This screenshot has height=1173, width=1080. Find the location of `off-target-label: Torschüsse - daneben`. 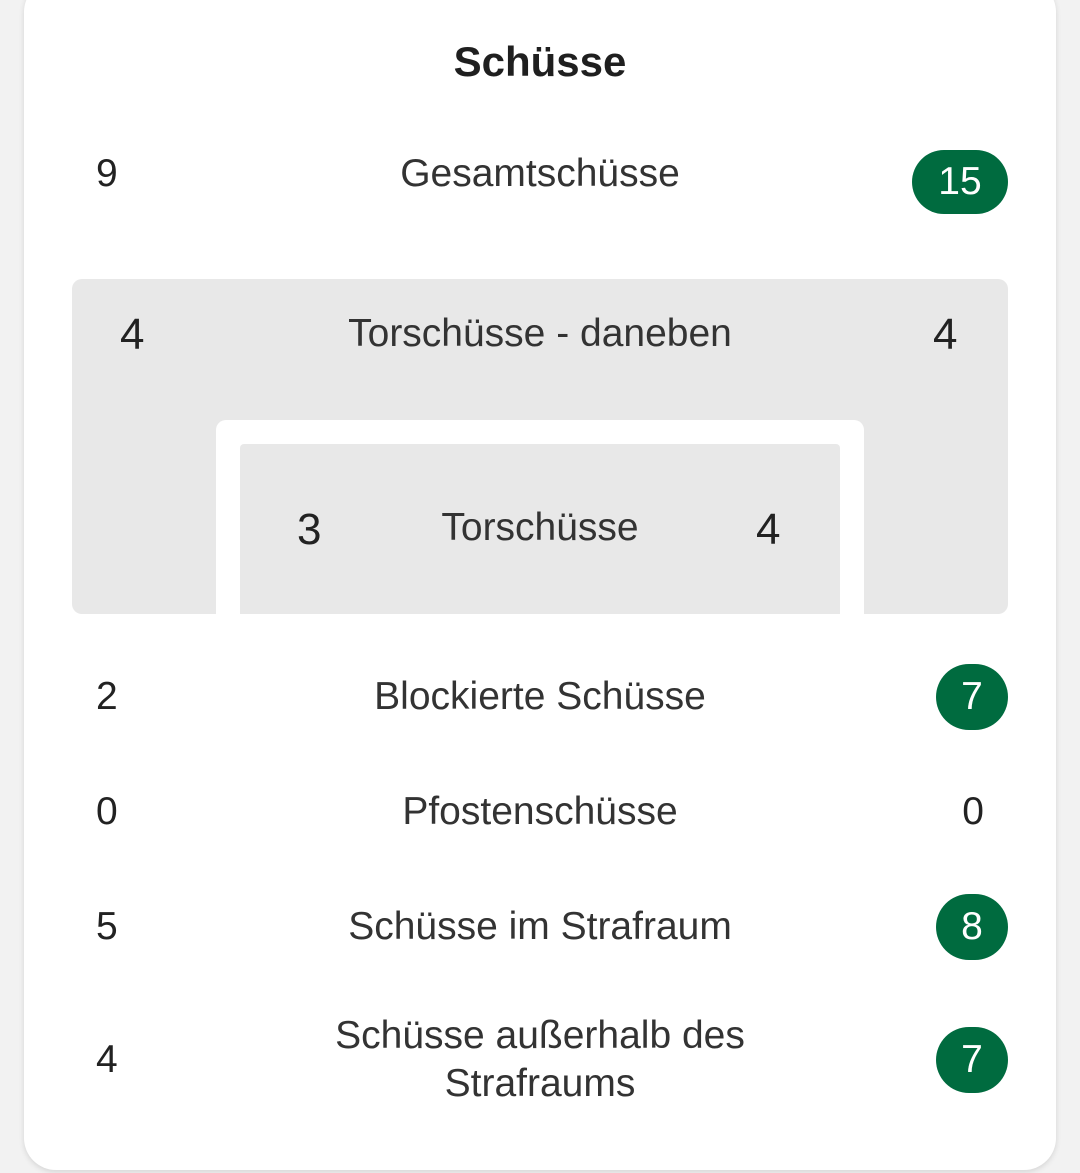

off-target-label: Torschüsse - daneben is located at coordinates (540, 333).